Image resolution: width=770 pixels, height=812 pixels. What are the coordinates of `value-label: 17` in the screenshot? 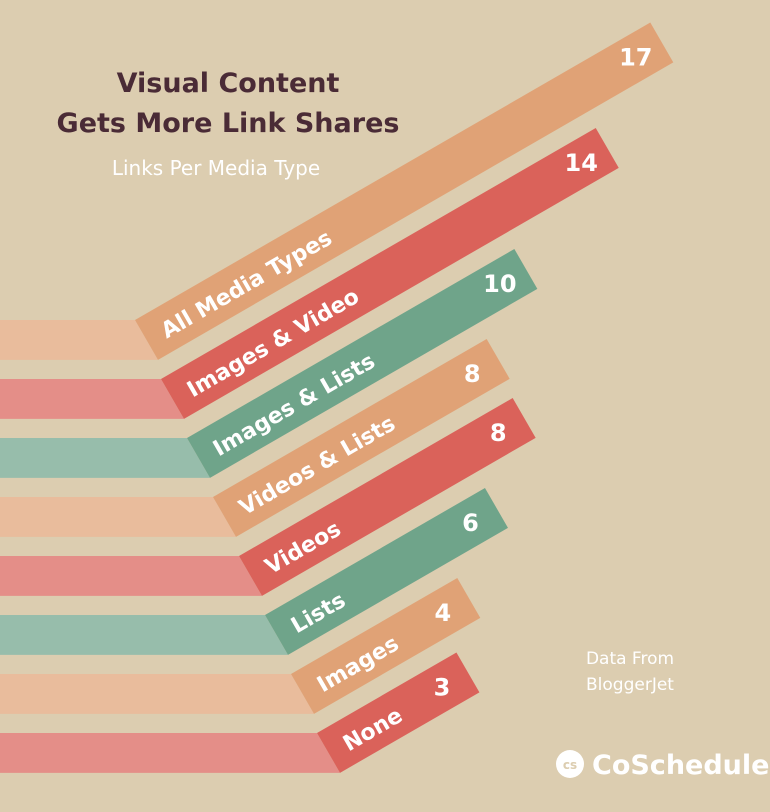 It's located at (635, 57).